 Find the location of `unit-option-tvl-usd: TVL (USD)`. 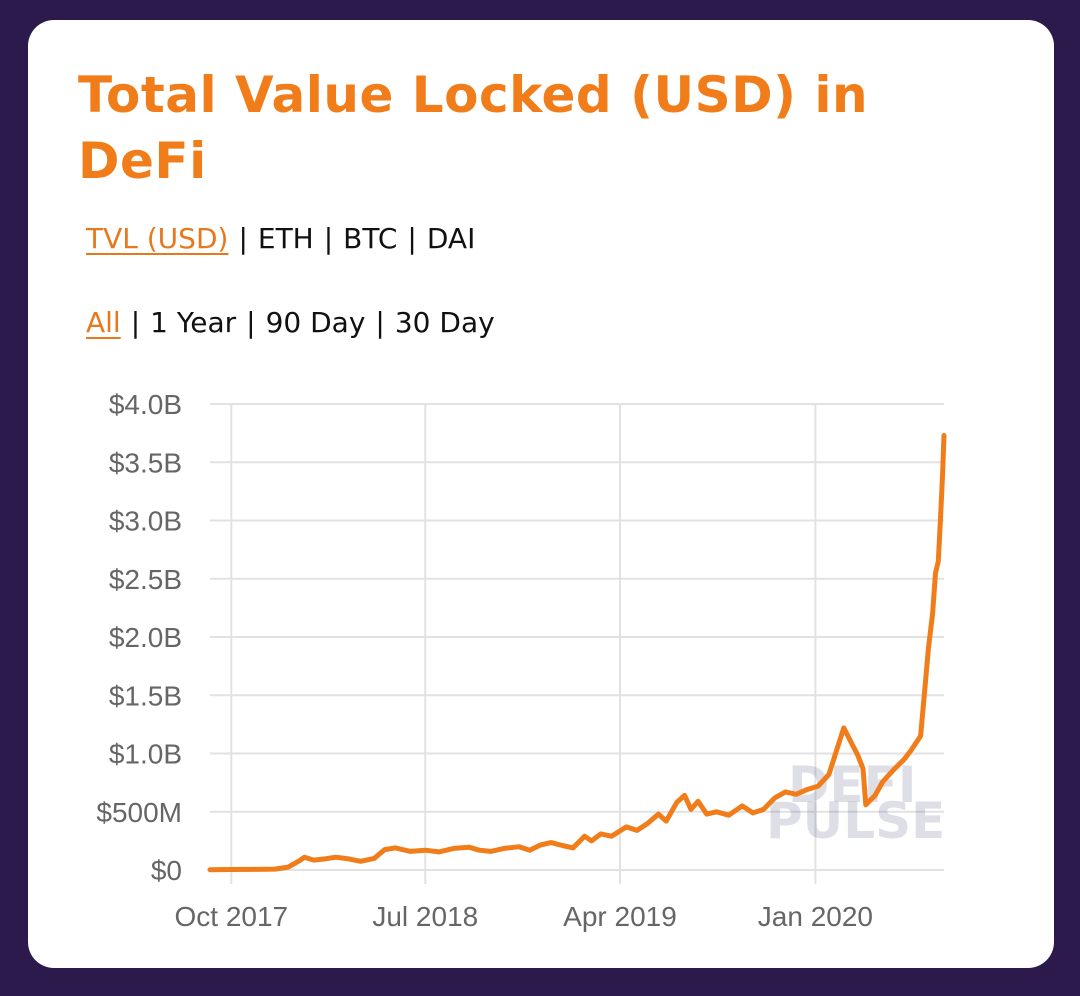

unit-option-tvl-usd: TVL (USD) is located at coordinates (157, 238).